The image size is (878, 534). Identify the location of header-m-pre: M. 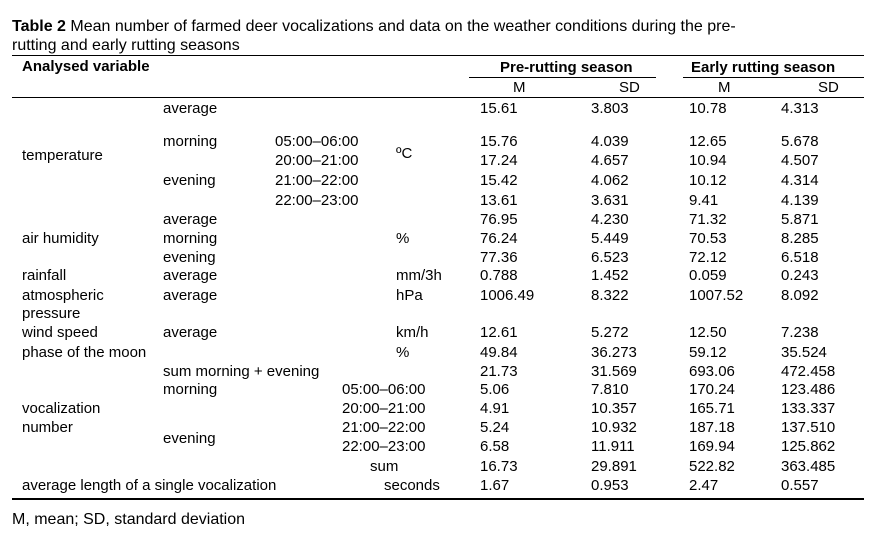
(519, 87).